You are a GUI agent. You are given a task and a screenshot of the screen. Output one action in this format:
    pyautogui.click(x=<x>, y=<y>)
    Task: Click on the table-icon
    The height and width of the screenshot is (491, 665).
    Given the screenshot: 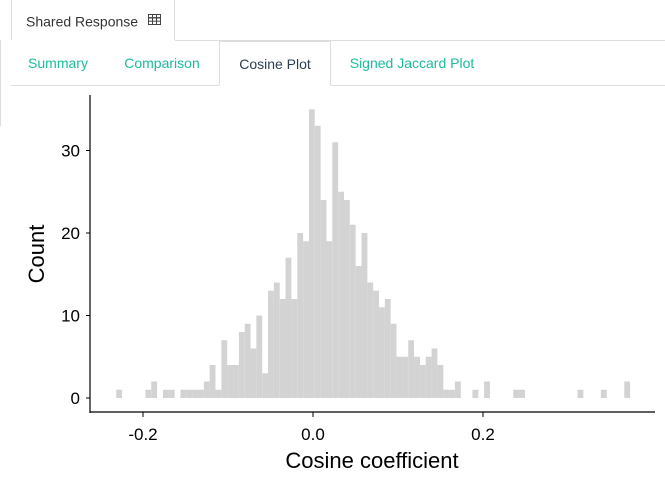 What is the action you would take?
    pyautogui.click(x=154, y=20)
    